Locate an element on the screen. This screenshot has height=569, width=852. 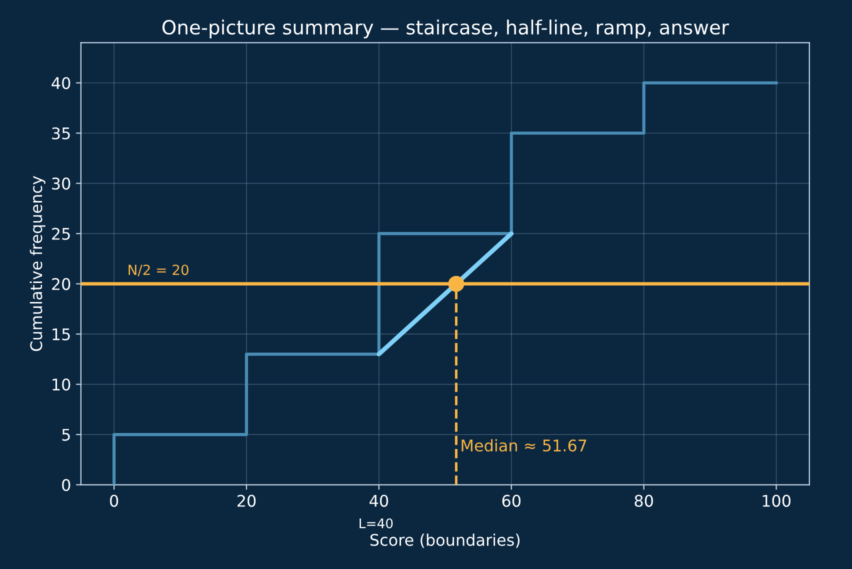
x-tick-label: 80 is located at coordinates (643, 500).